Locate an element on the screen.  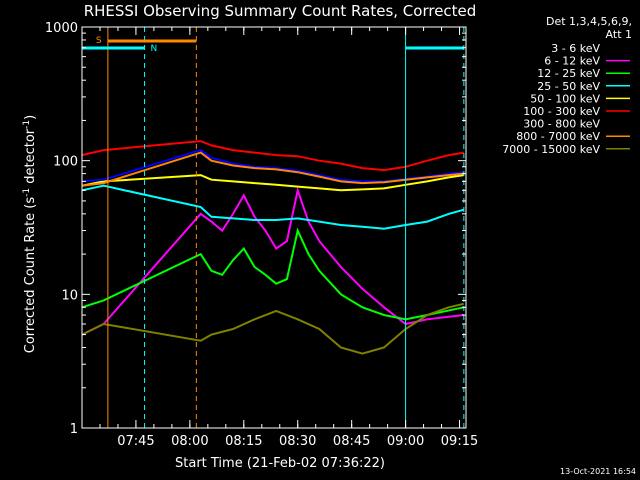
legend-label: 7000 - 15000 keV is located at coordinates (551, 149).